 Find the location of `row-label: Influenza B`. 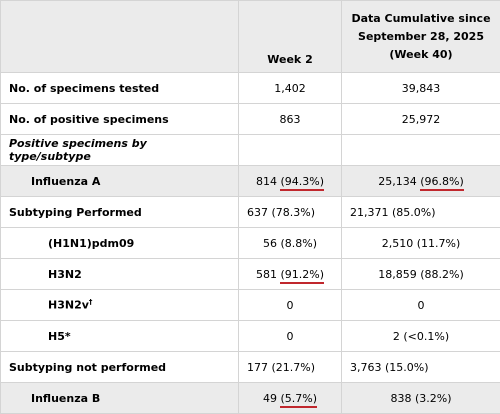

row-label: Influenza B is located at coordinates (120, 398).